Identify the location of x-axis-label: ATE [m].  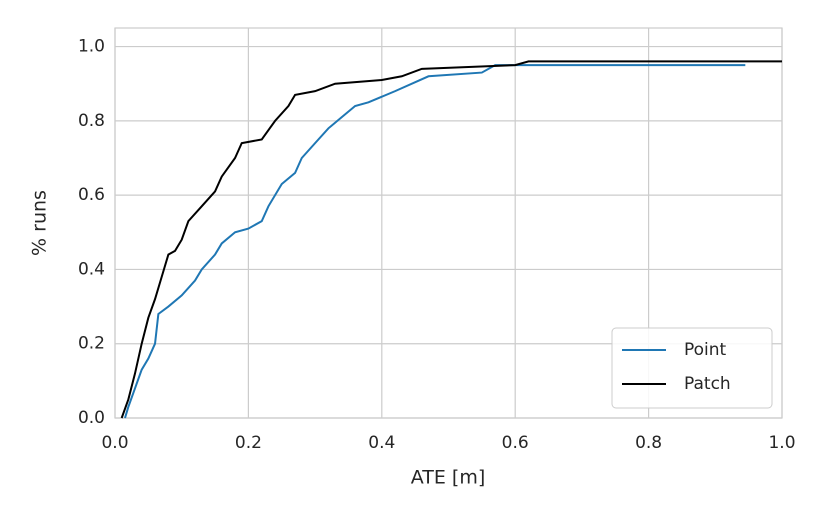
(448, 478).